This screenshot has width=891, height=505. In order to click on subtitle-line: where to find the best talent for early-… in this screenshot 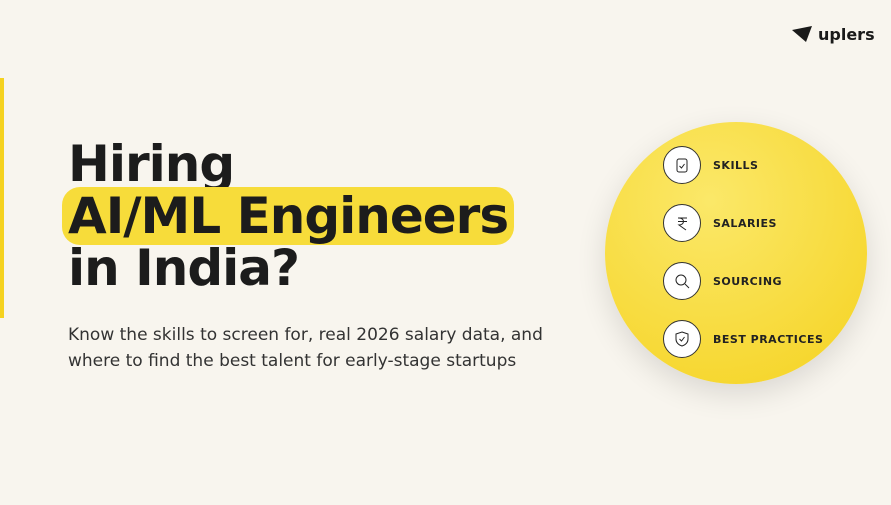, I will do `click(292, 361)`.